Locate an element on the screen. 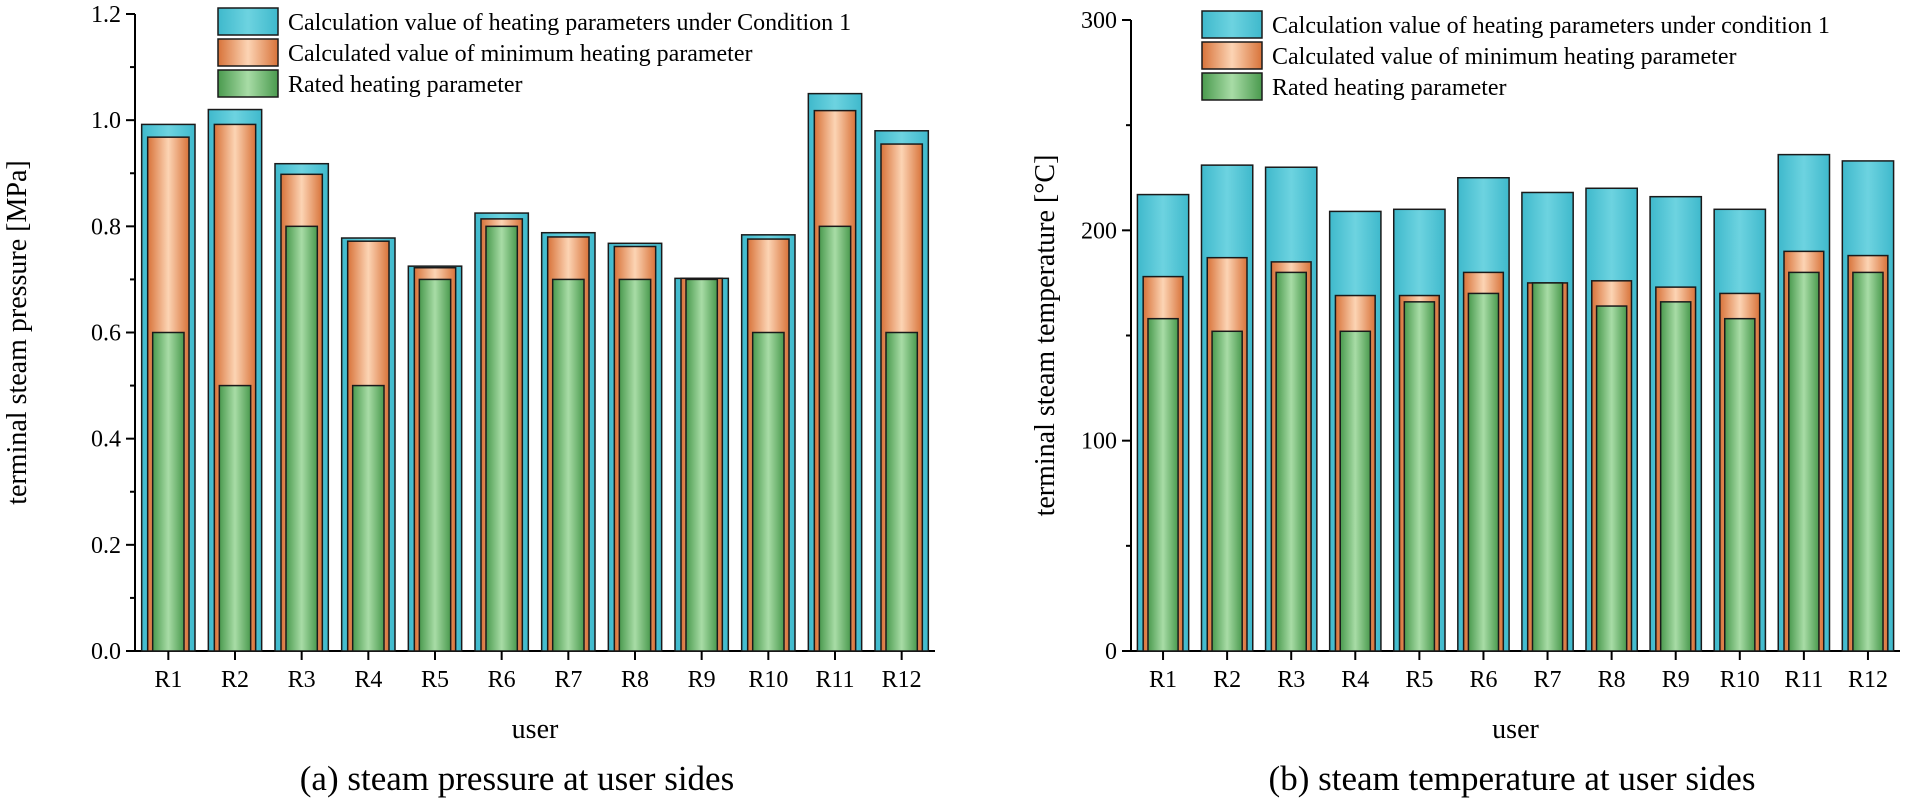  y-tick-label: 1.2 is located at coordinates (106, 15).